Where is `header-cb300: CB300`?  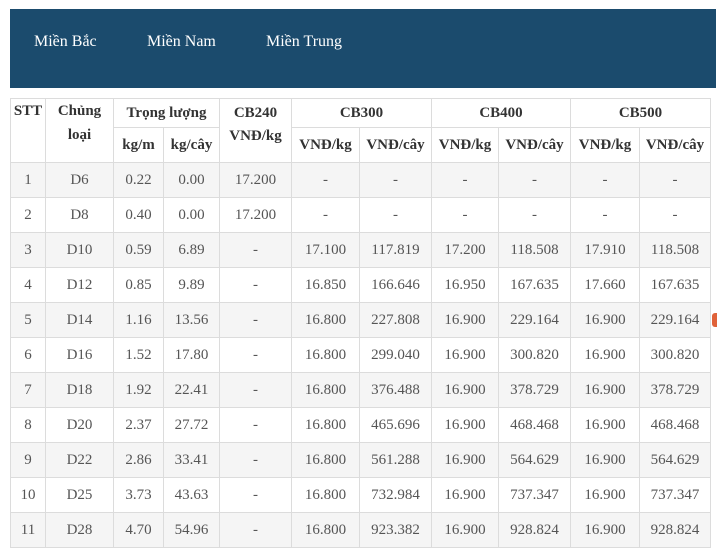
header-cb300: CB300 is located at coordinates (361, 113).